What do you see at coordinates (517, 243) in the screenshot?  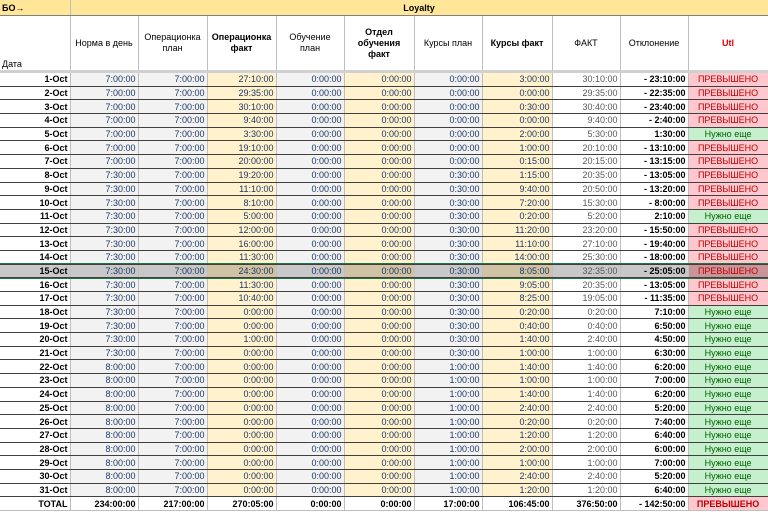 I see `cell-courses-fact: 11:10:00` at bounding box center [517, 243].